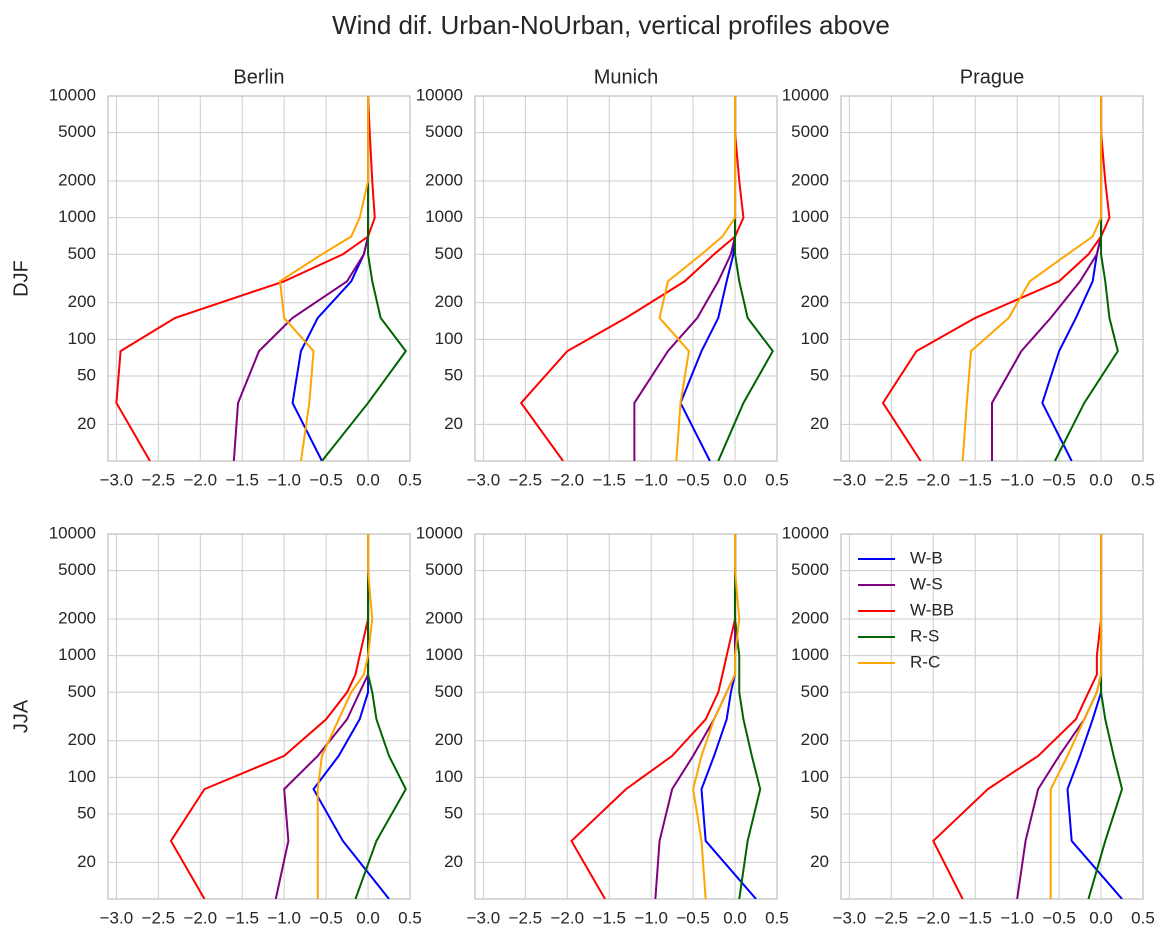 This screenshot has width=1162, height=931. Describe the element at coordinates (926, 583) in the screenshot. I see `legend-label: W-S` at that location.